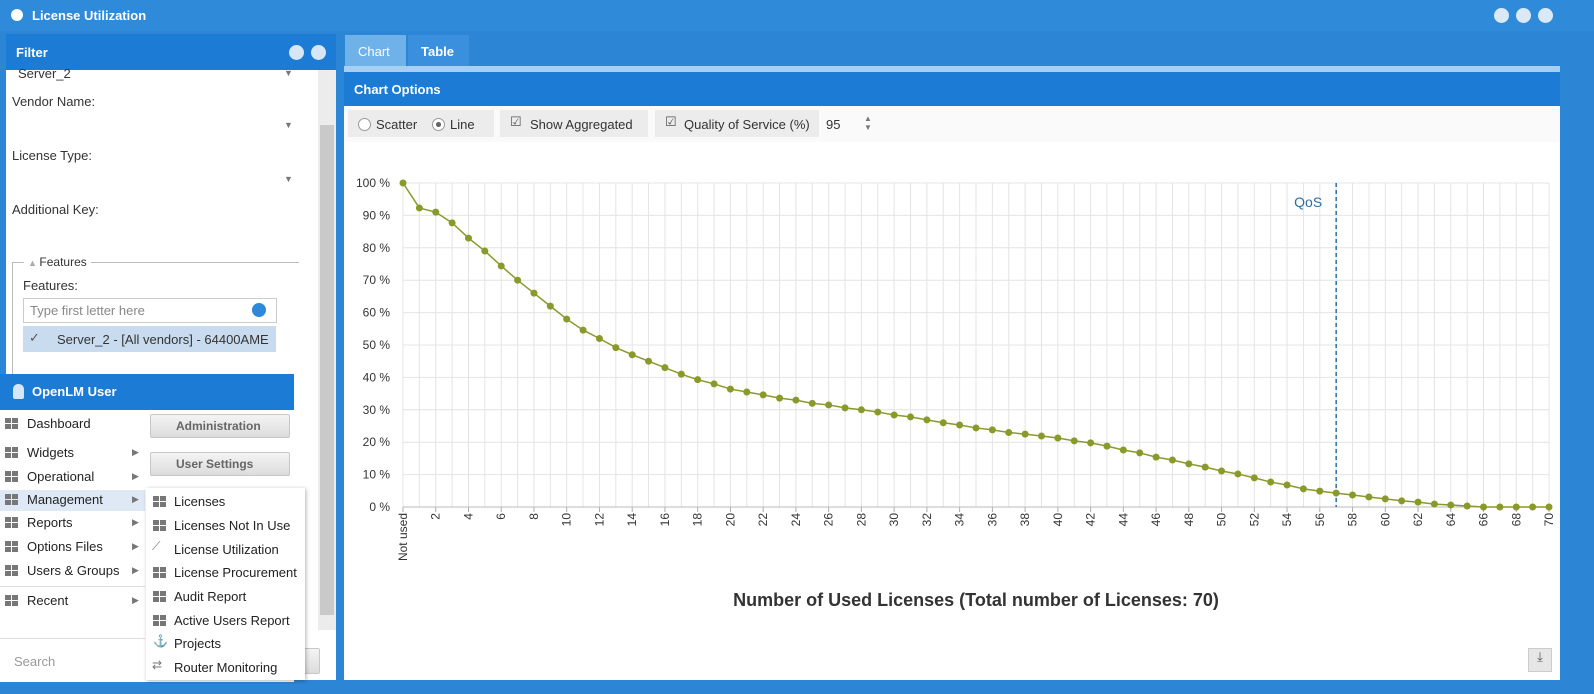  What do you see at coordinates (235, 572) in the screenshot?
I see `submenu-item: License Procurement` at bounding box center [235, 572].